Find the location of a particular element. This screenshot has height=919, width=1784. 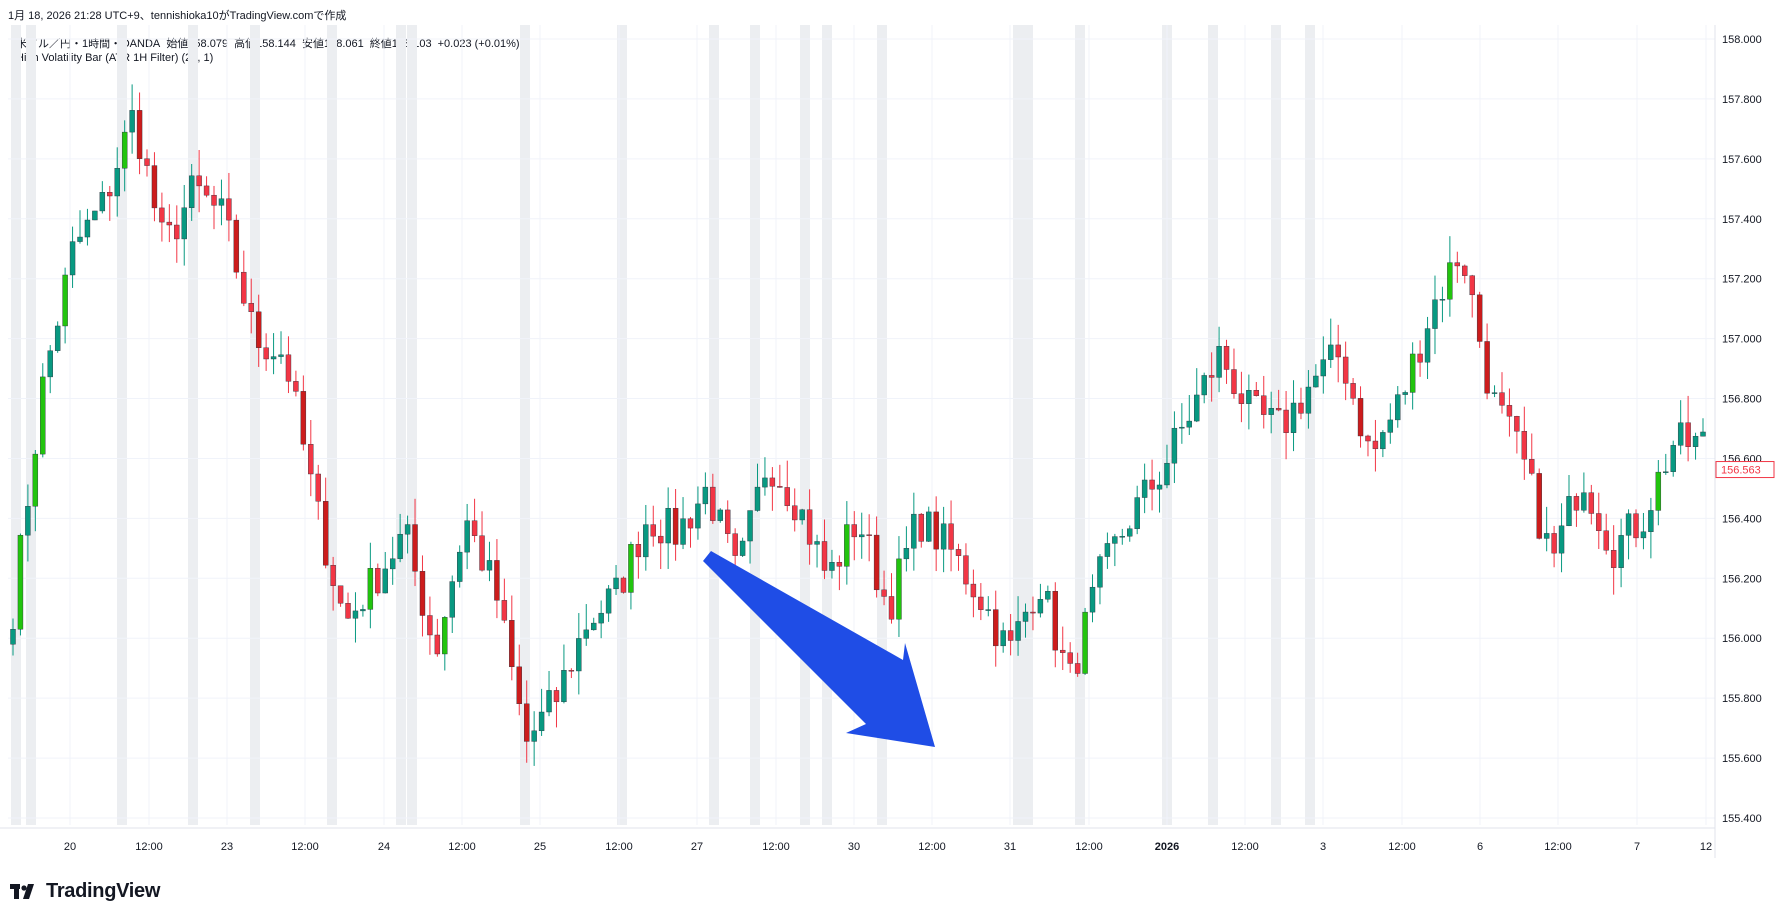

price-tick-label: 156.800 is located at coordinates (1742, 400).